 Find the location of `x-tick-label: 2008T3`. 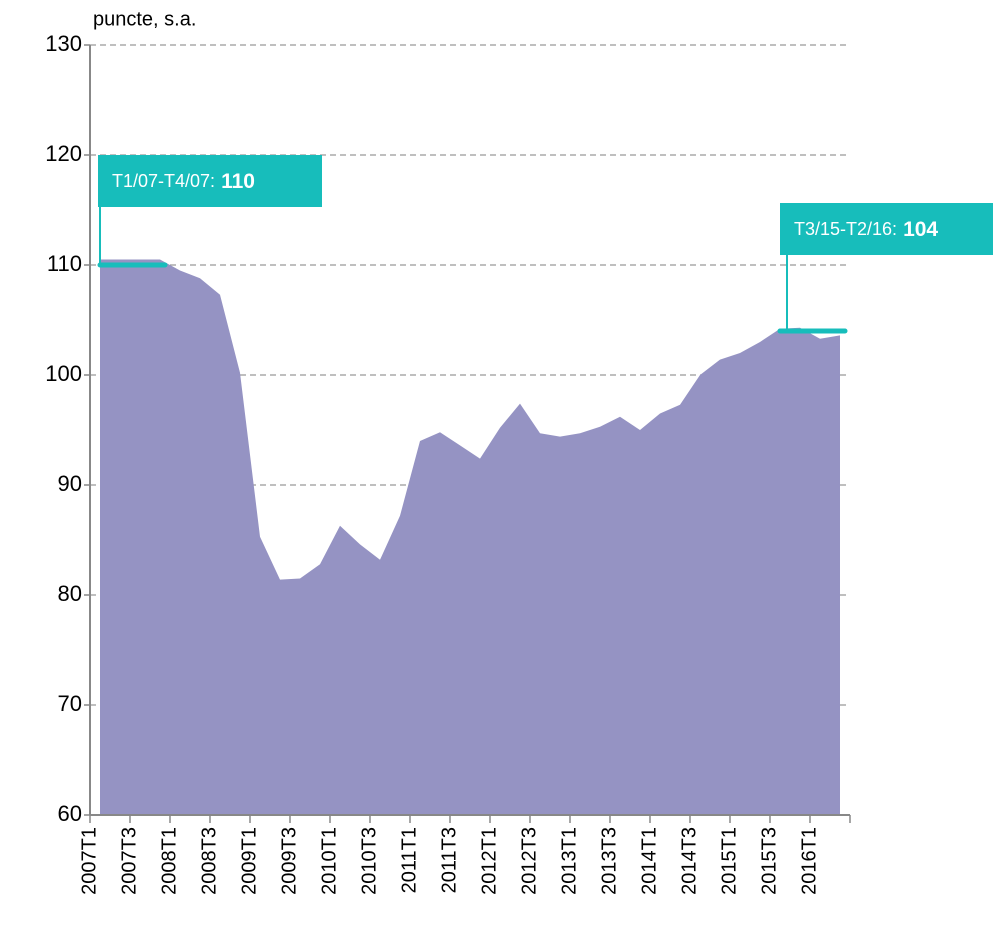

x-tick-label: 2008T3 is located at coordinates (209, 861).